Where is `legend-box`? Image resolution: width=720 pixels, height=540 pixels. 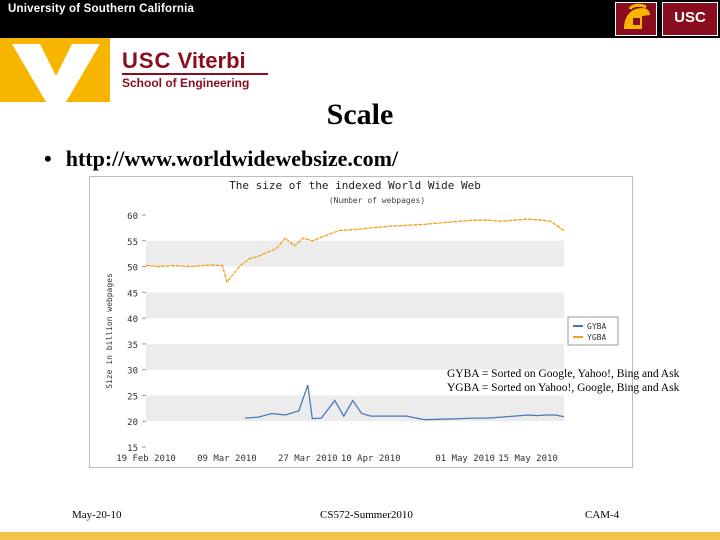 legend-box is located at coordinates (593, 331).